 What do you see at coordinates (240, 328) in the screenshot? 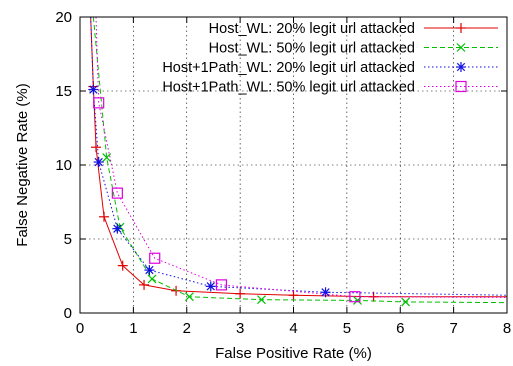
I see `x-tick-label: 3` at bounding box center [240, 328].